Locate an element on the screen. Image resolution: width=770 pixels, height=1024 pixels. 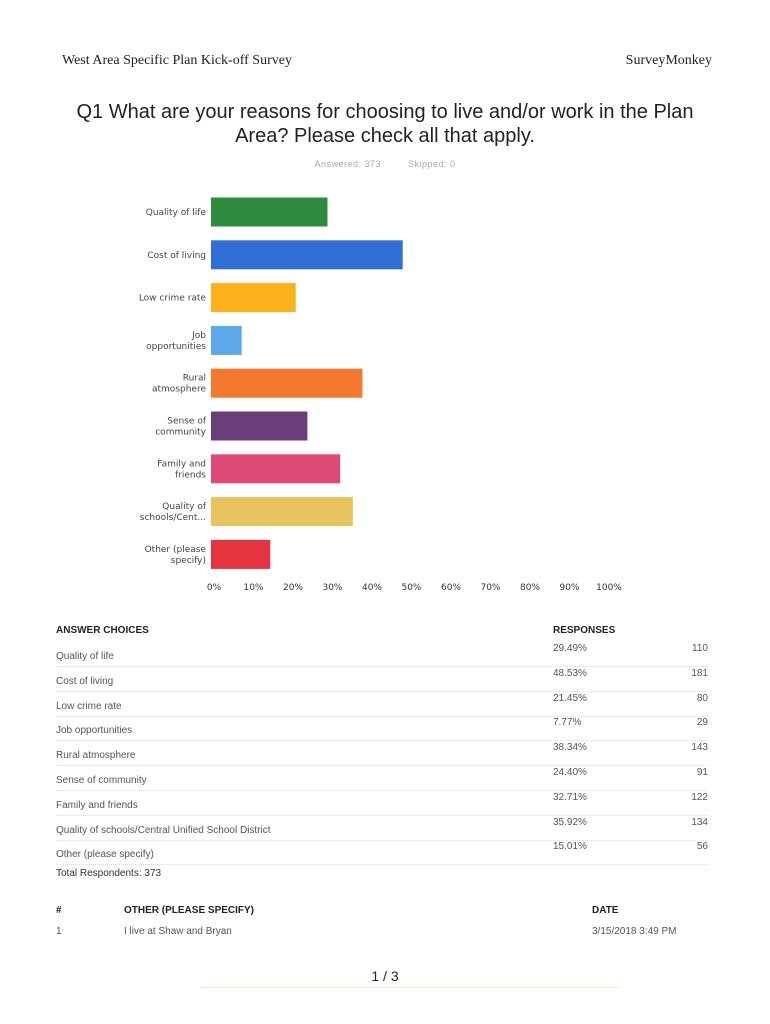
response-percent: 15.01% is located at coordinates (570, 847).